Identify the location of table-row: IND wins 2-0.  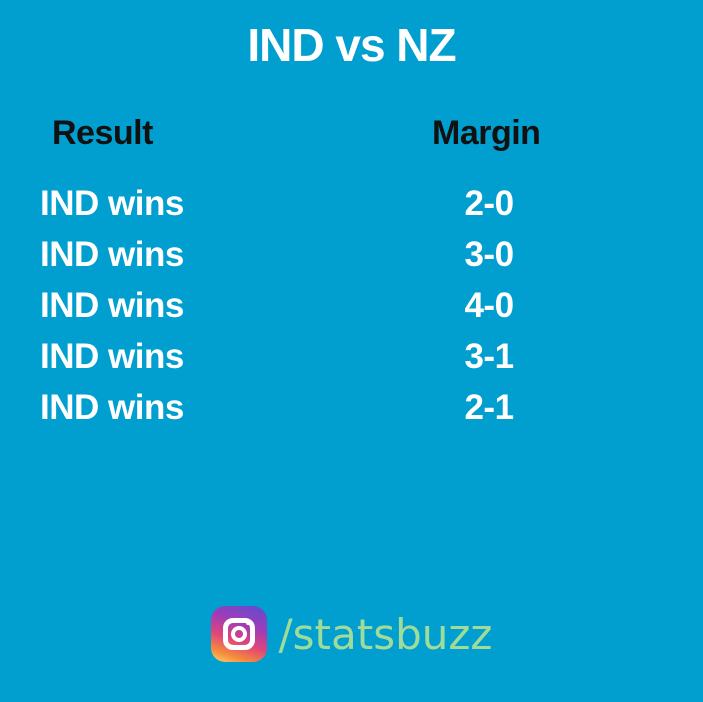
(351, 205).